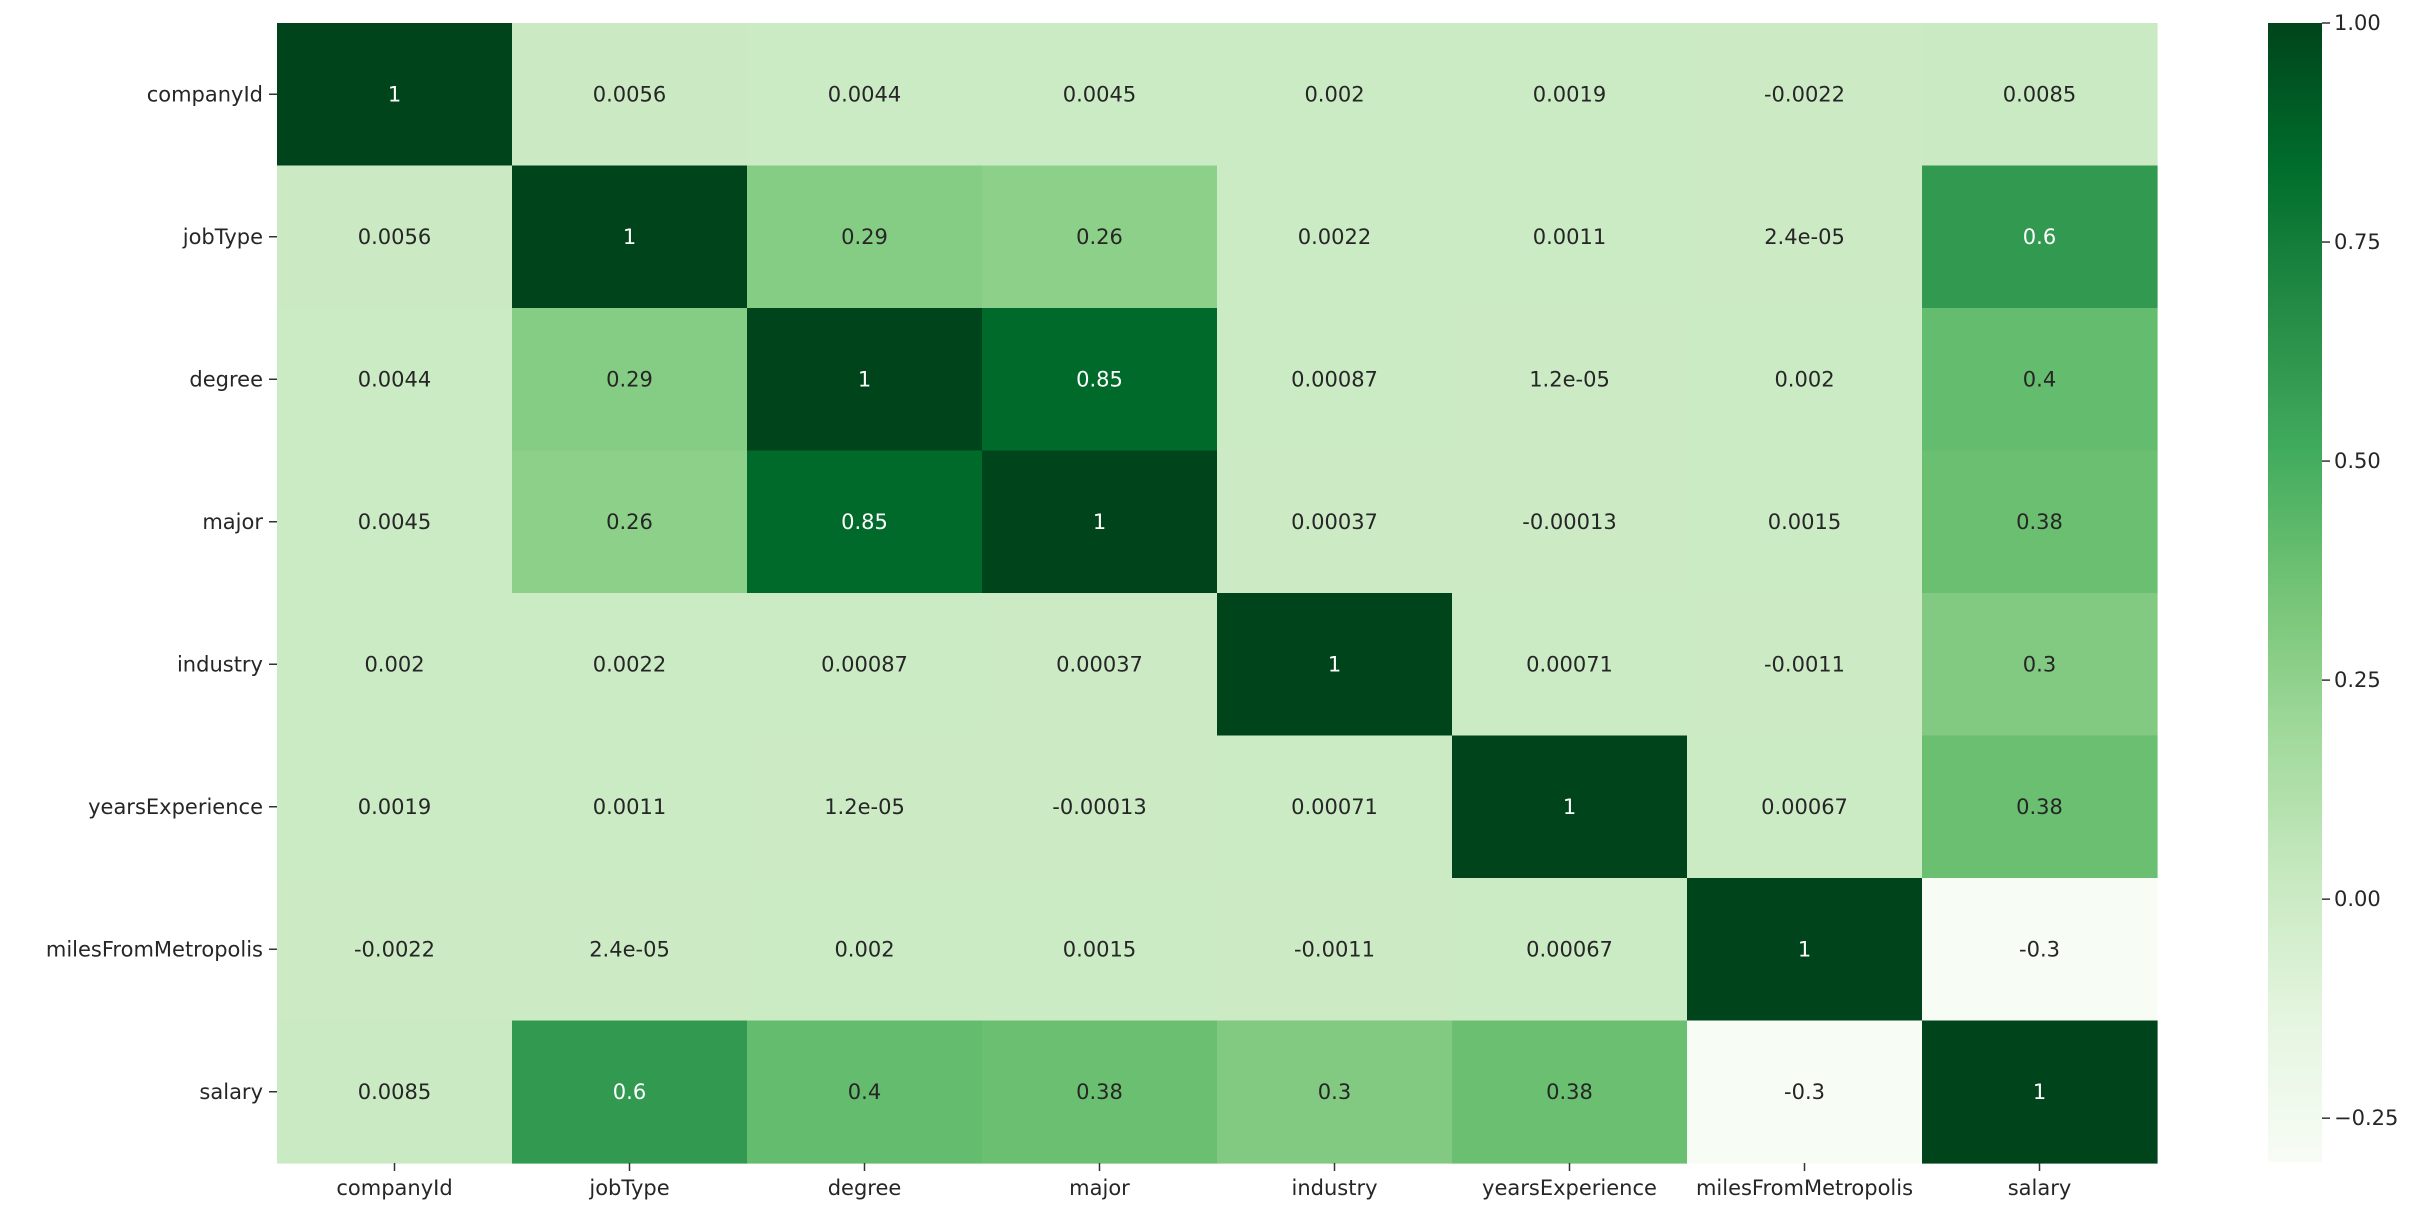  I want to click on heatmap-cell-companyId-milesFromMetropolis, so click(1805, 95).